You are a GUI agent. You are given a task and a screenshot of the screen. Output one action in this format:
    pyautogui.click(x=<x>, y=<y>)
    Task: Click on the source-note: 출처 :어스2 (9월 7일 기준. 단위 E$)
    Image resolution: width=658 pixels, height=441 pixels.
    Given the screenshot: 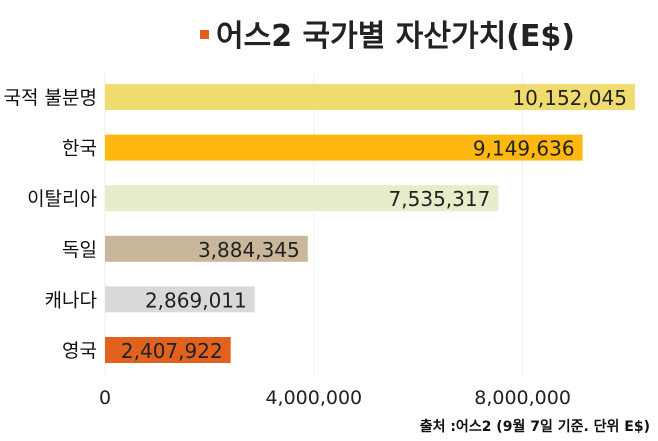 What is the action you would take?
    pyautogui.click(x=535, y=426)
    